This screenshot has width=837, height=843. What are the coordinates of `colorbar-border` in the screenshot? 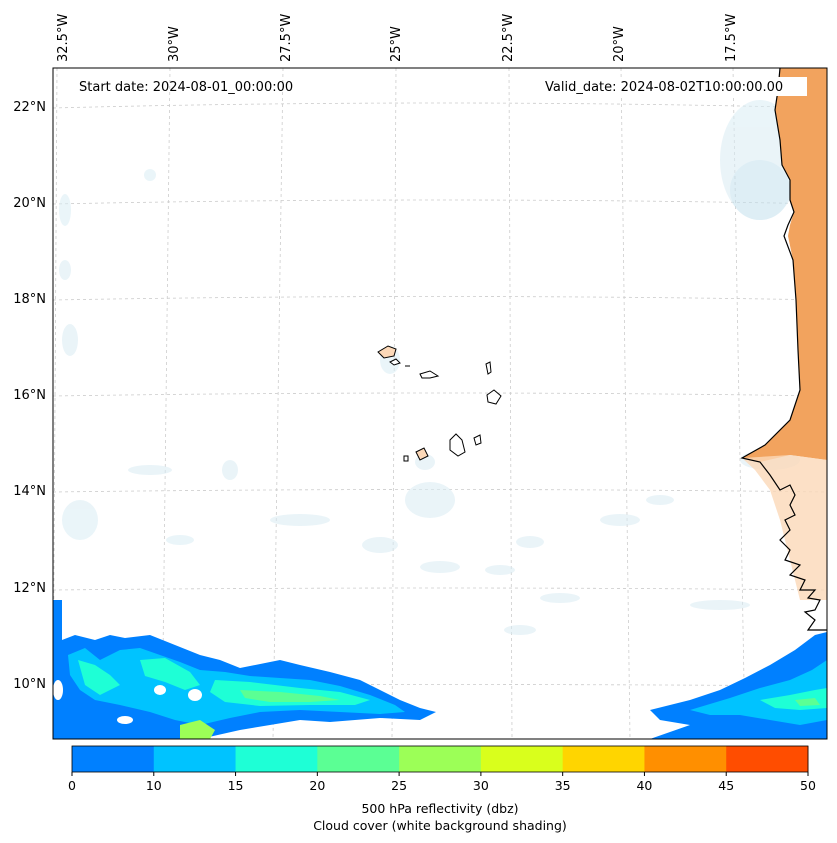 It's located at (440, 759).